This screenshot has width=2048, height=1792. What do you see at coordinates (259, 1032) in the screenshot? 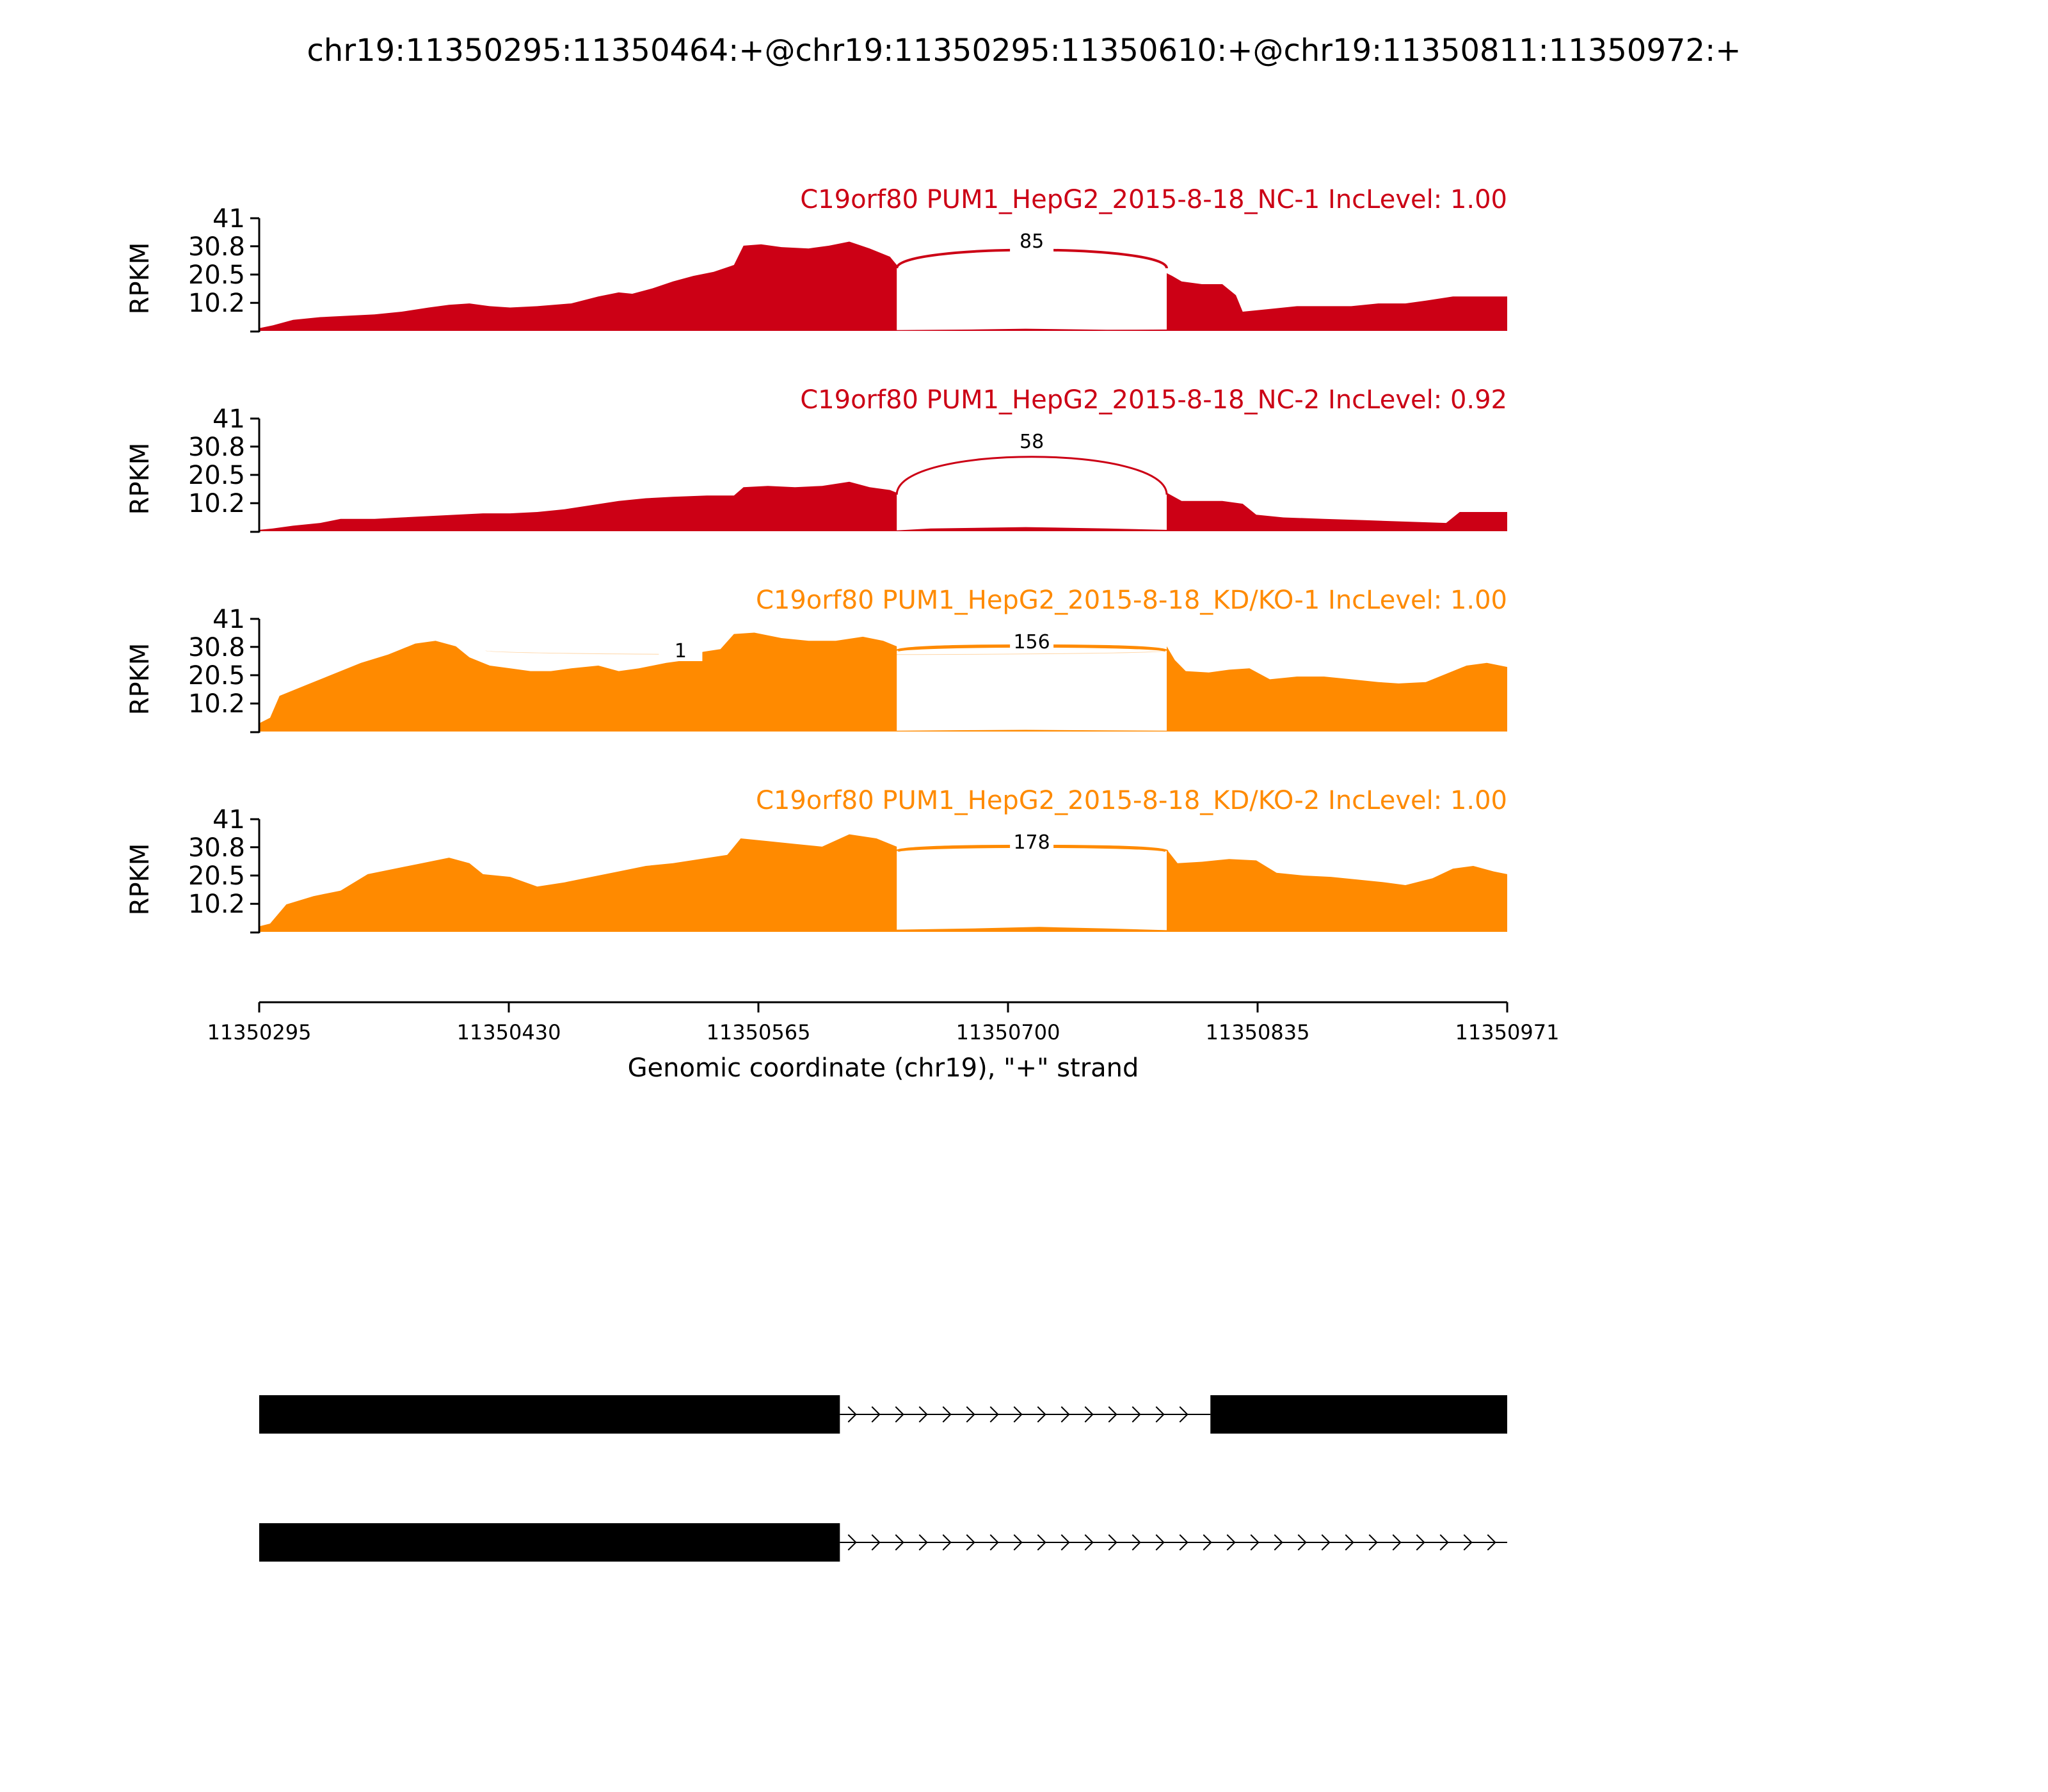
I see `x-tick-label: 11350295` at bounding box center [259, 1032].